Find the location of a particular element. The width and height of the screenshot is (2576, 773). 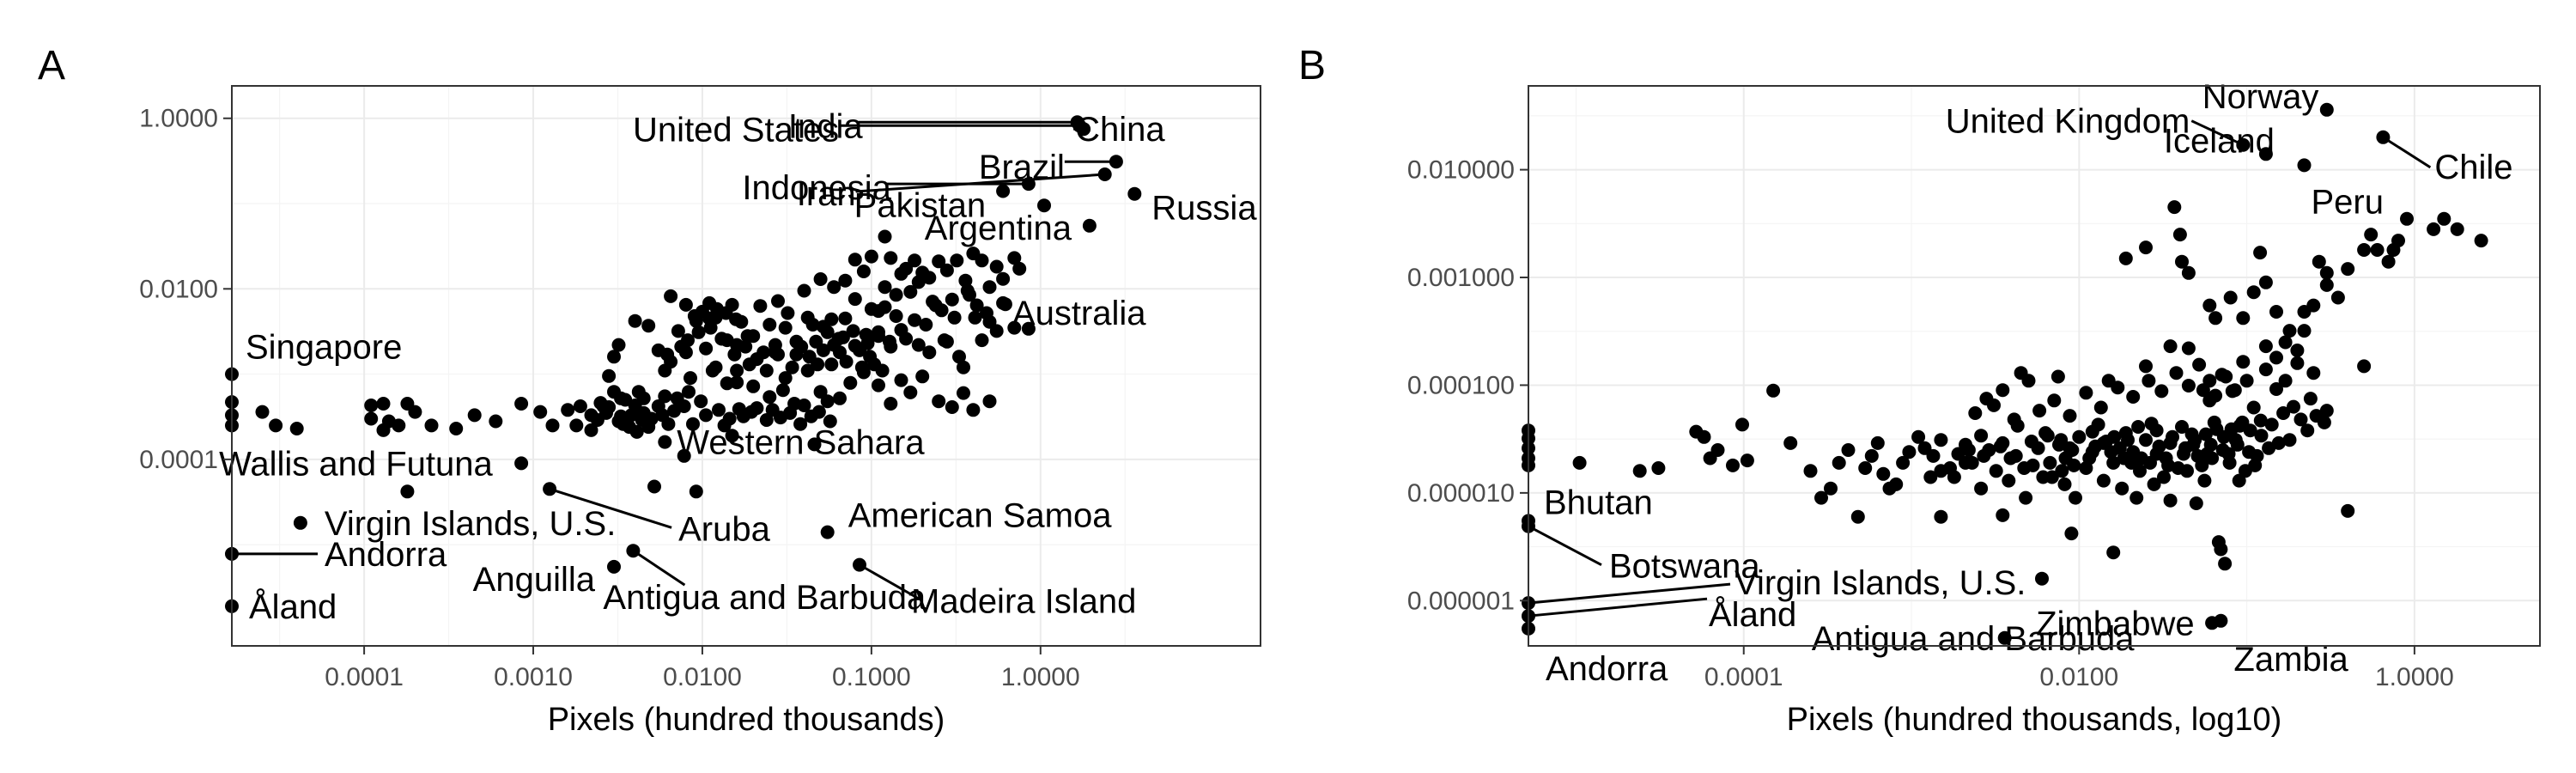

point-label: Western Sahara is located at coordinates (801, 443).